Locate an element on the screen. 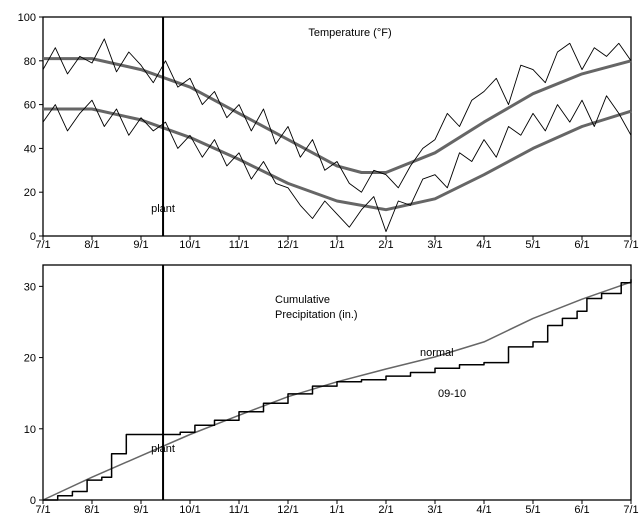 This screenshot has height=522, width=642. y-tick-label: 10 is located at coordinates (30, 430).